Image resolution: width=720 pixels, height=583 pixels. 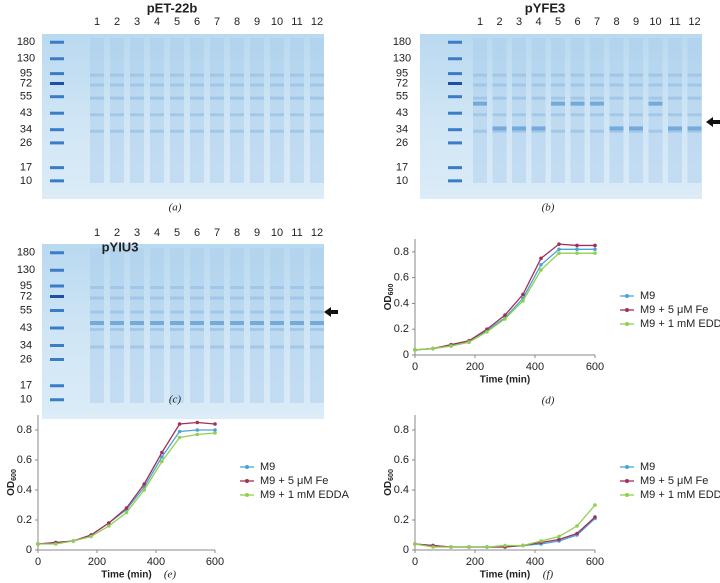 I want to click on marker-label: 72, so click(x=26, y=296).